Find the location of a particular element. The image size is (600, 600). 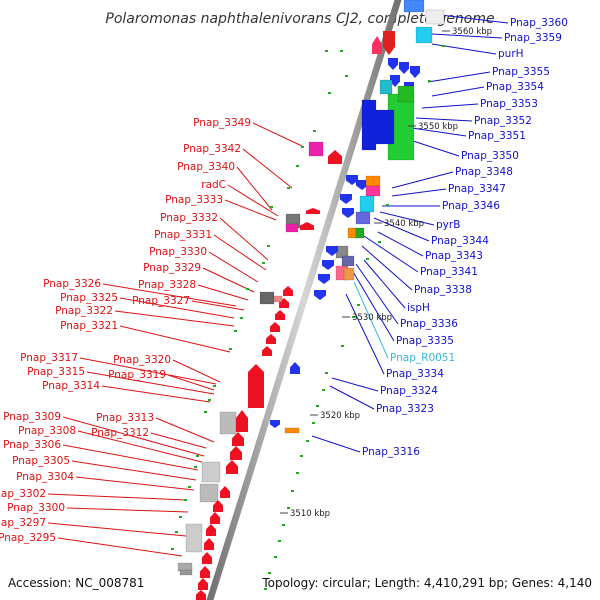

gene-label-right: Pnap_3355 is located at coordinates (521, 72).